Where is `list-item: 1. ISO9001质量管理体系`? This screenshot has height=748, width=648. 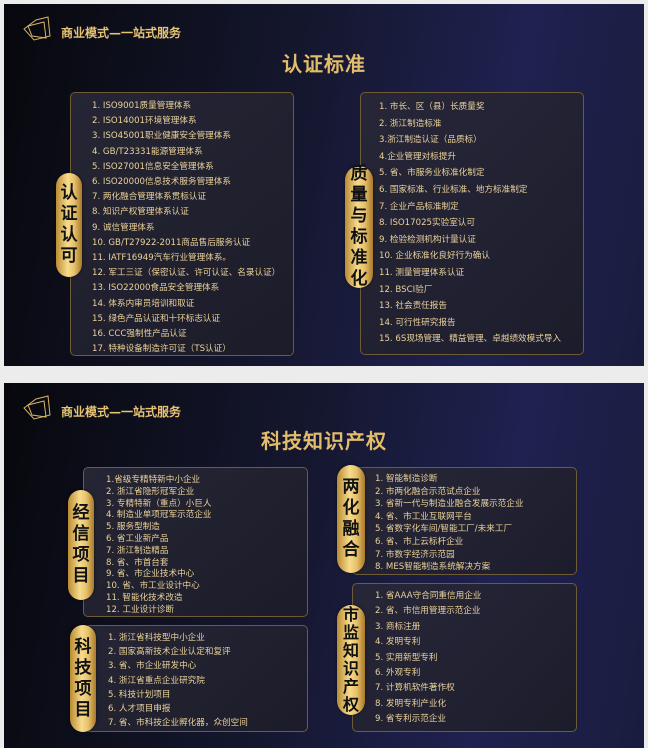 list-item: 1. ISO9001质量管理体系 is located at coordinates (142, 106).